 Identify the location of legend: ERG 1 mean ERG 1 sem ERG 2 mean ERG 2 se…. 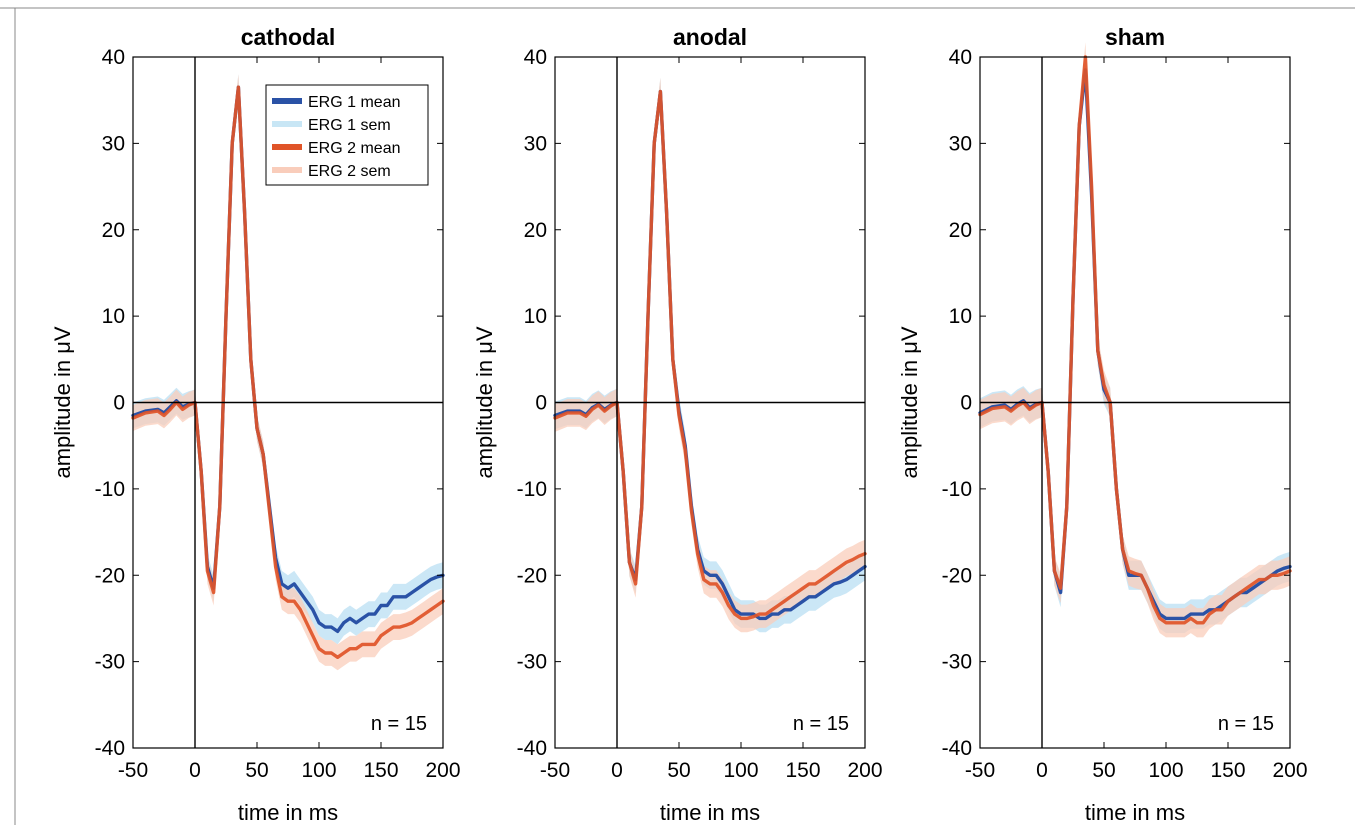
(347, 135).